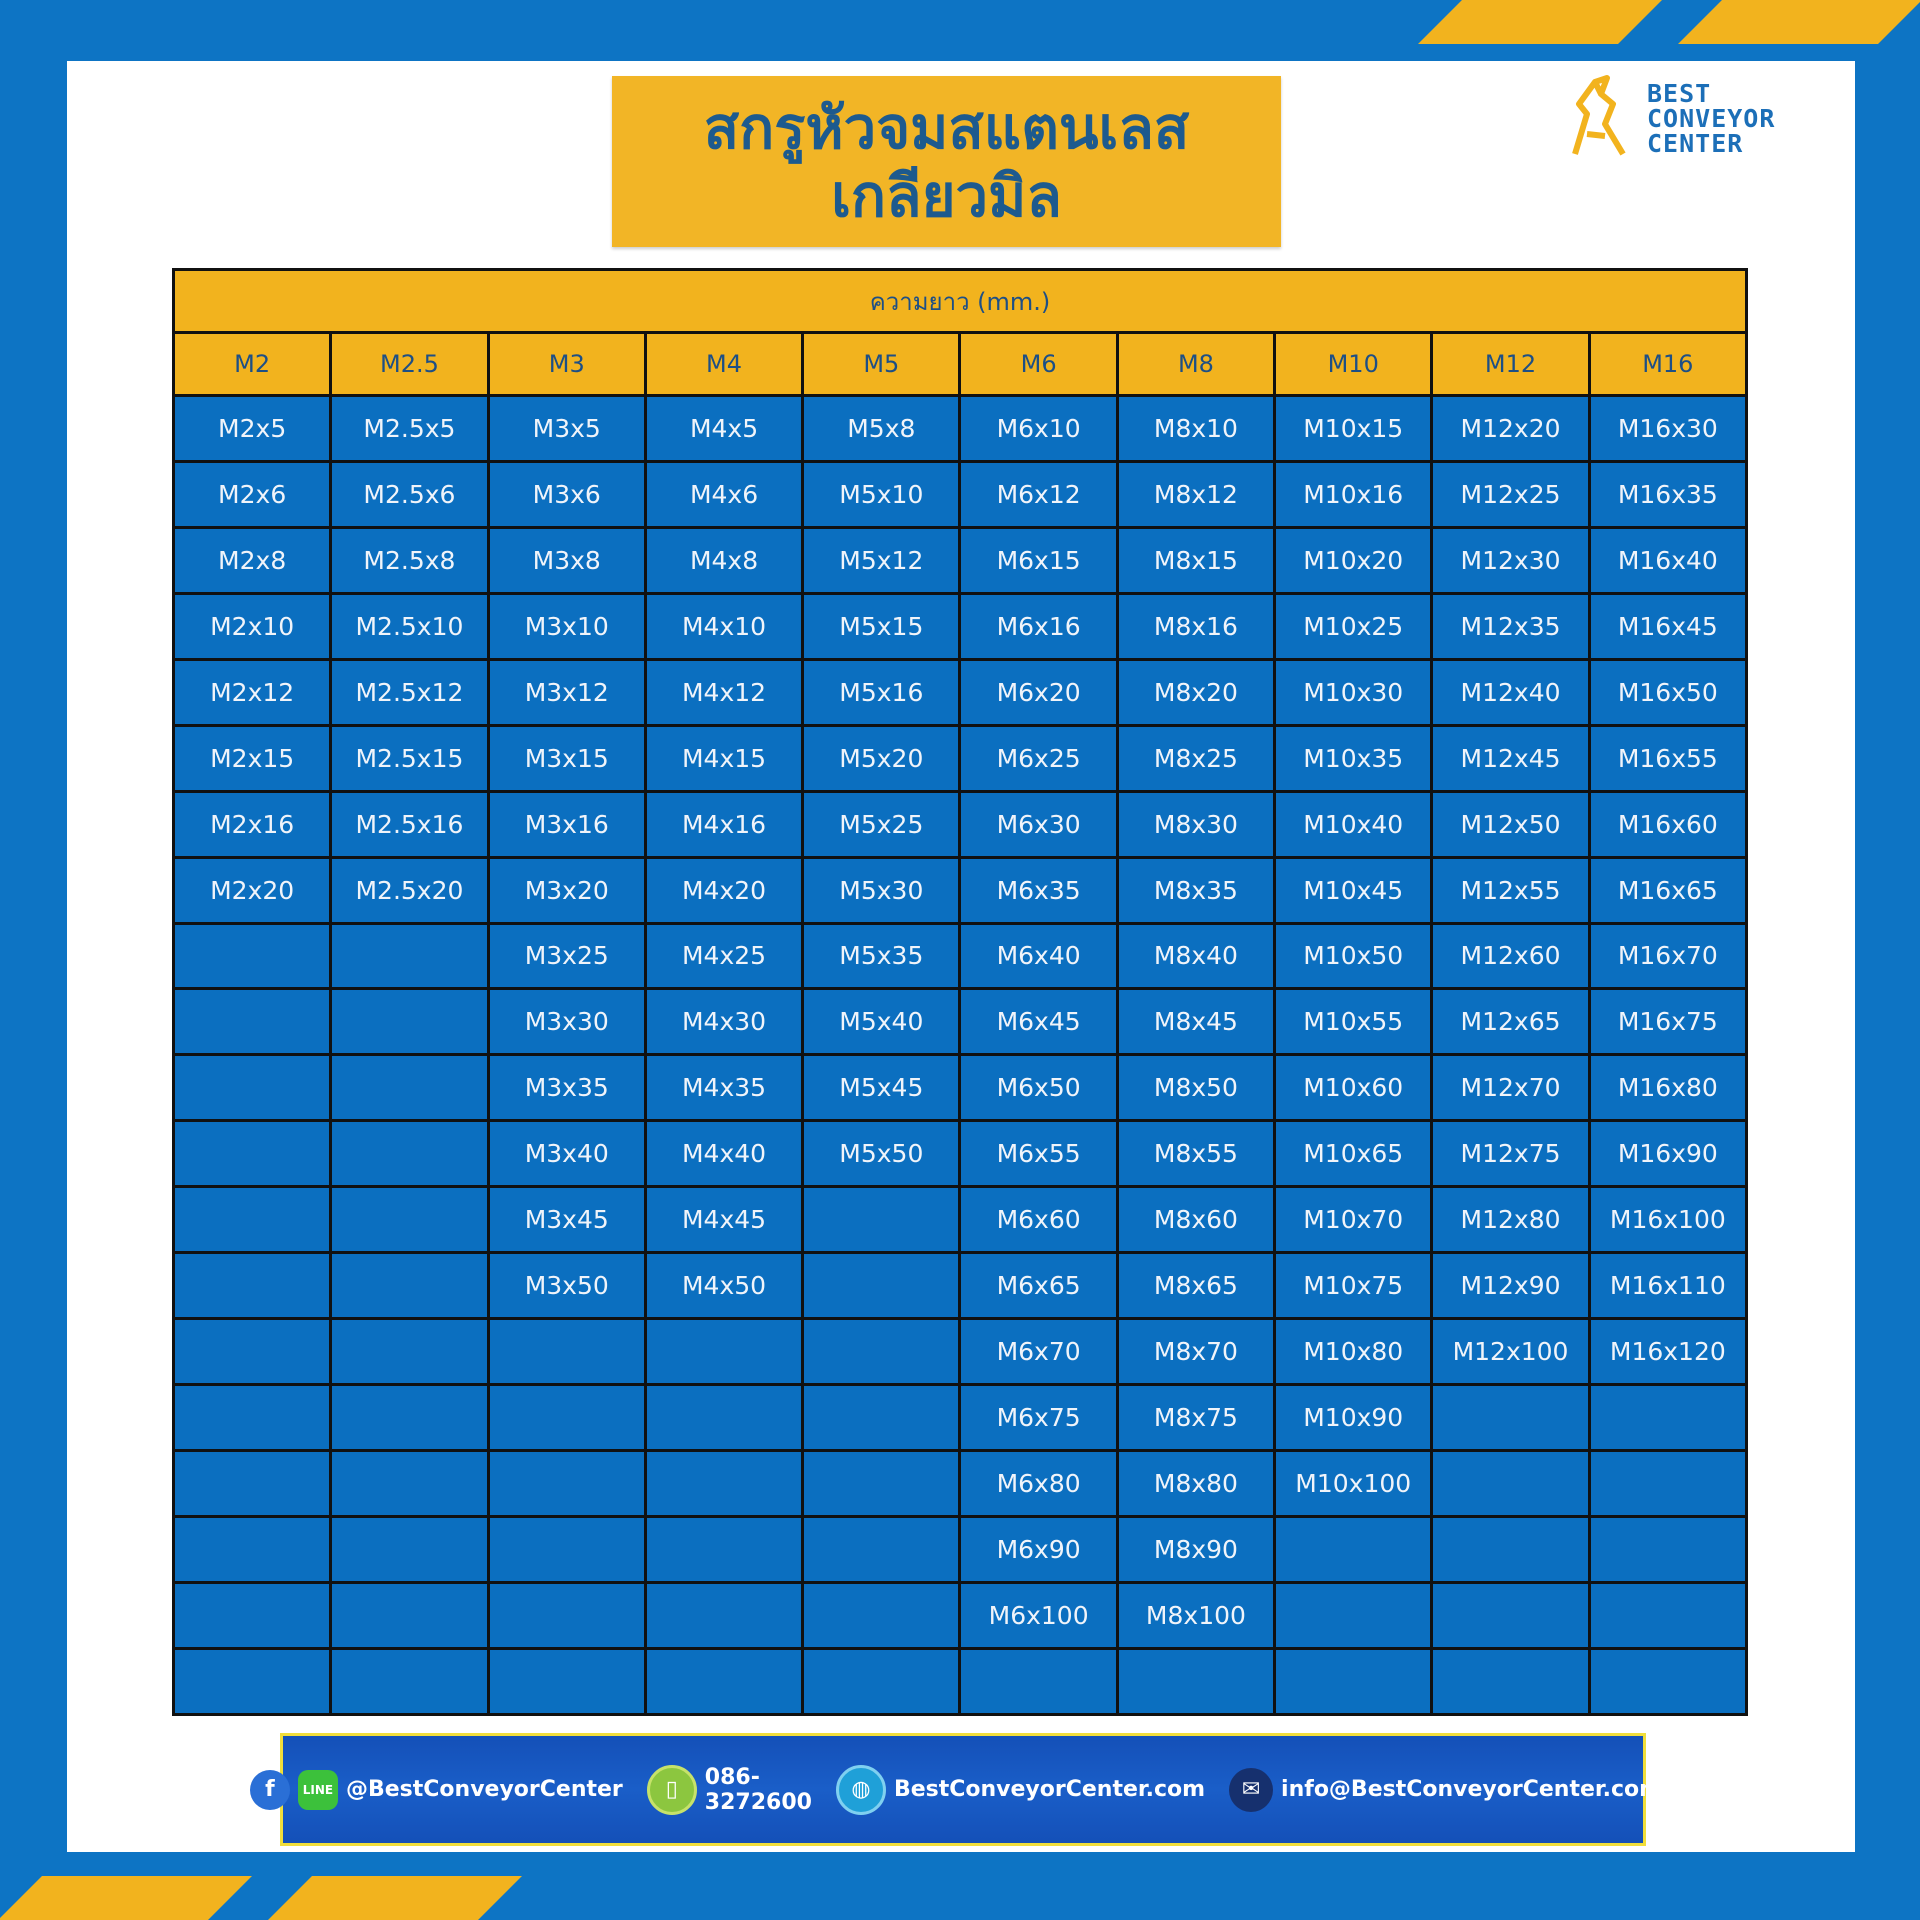 This screenshot has width=1920, height=1920. What do you see at coordinates (566, 758) in the screenshot?
I see `table-cell: M3x15` at bounding box center [566, 758].